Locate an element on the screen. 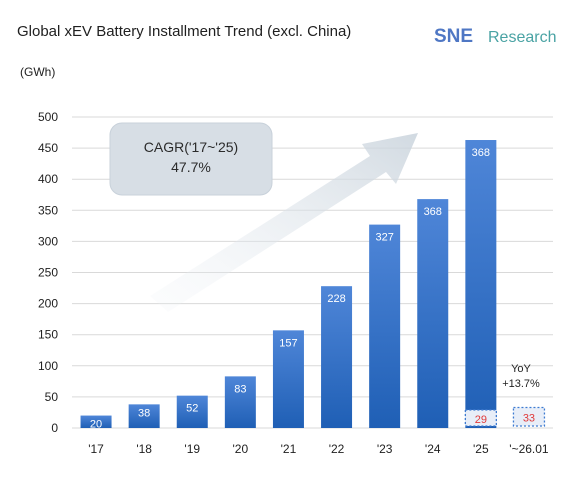  x-tick-label: '~26.01 is located at coordinates (529, 449).